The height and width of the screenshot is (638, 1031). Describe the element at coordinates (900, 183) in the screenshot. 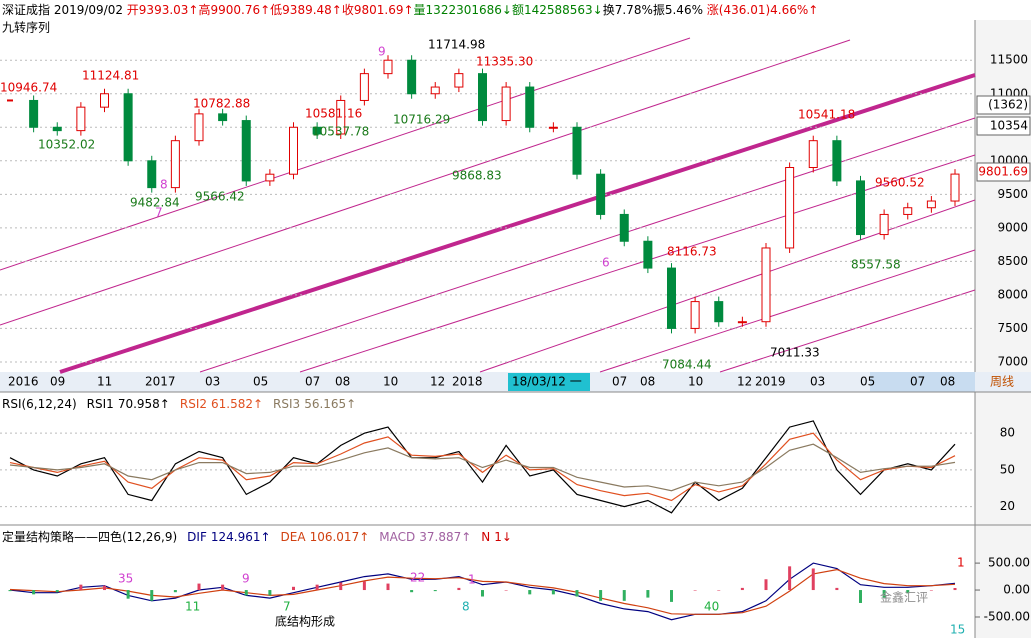

I see `price-annotation: 9560.52` at that location.